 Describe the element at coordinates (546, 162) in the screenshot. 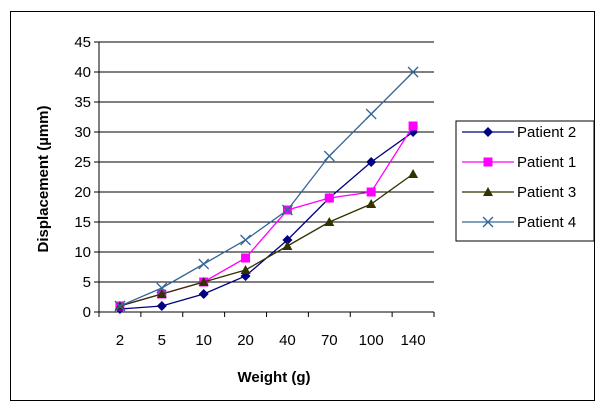

I see `legend-label: Patient 1` at that location.